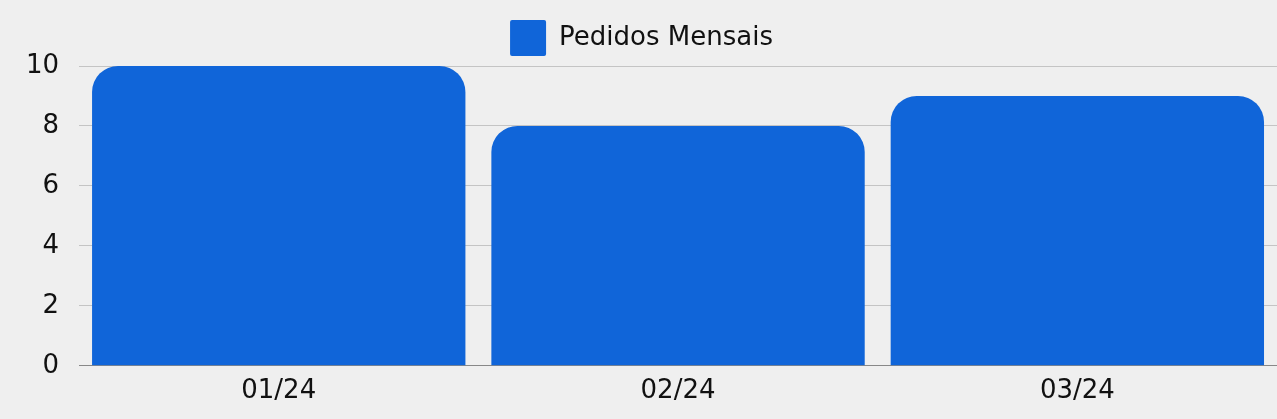 This screenshot has width=1277, height=419. I want to click on y-tick-label: 8, so click(51, 123).